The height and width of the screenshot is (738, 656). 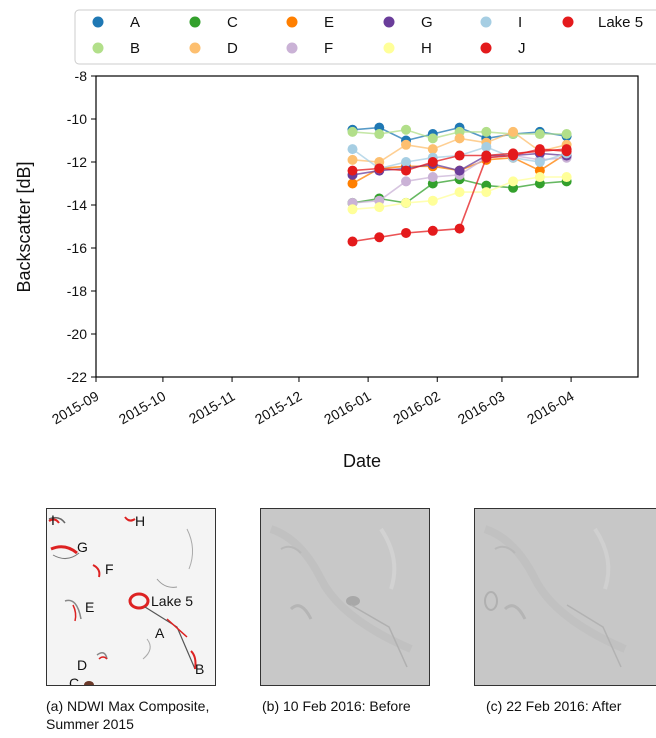 I want to click on legend-box, so click(x=365, y=37).